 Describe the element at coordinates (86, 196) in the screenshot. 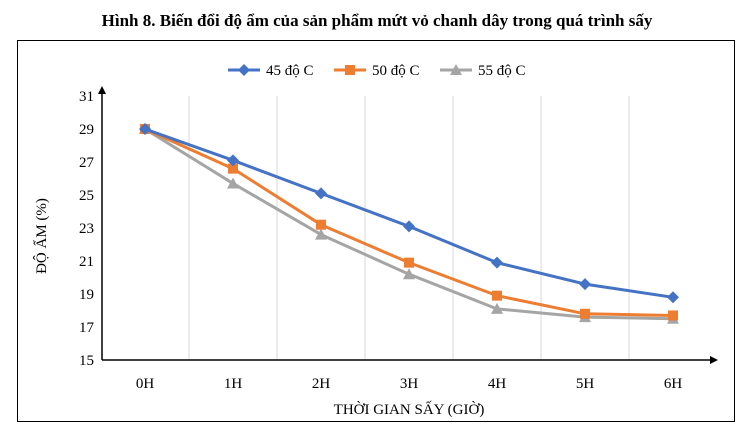

I see `y-tick-label: 25` at that location.